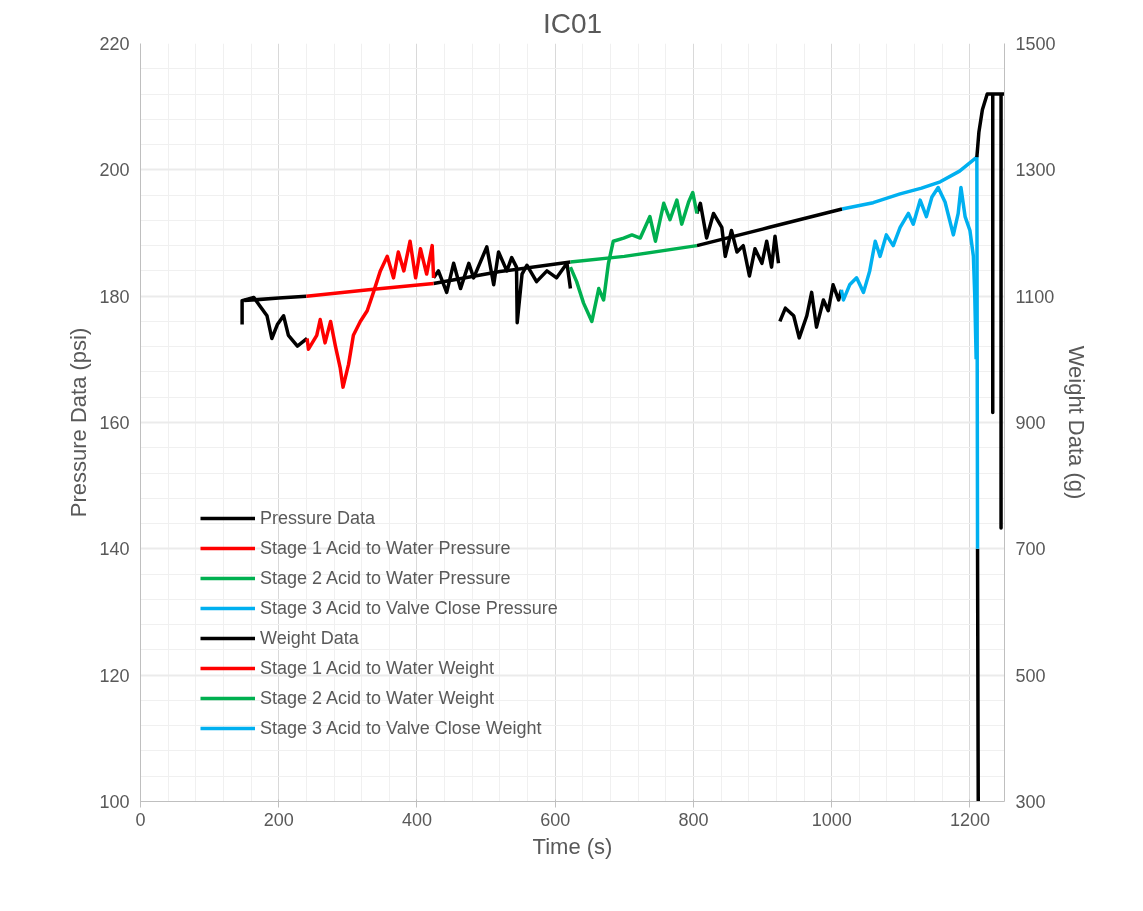  I want to click on x-tick-label: 1200, so click(969, 819).